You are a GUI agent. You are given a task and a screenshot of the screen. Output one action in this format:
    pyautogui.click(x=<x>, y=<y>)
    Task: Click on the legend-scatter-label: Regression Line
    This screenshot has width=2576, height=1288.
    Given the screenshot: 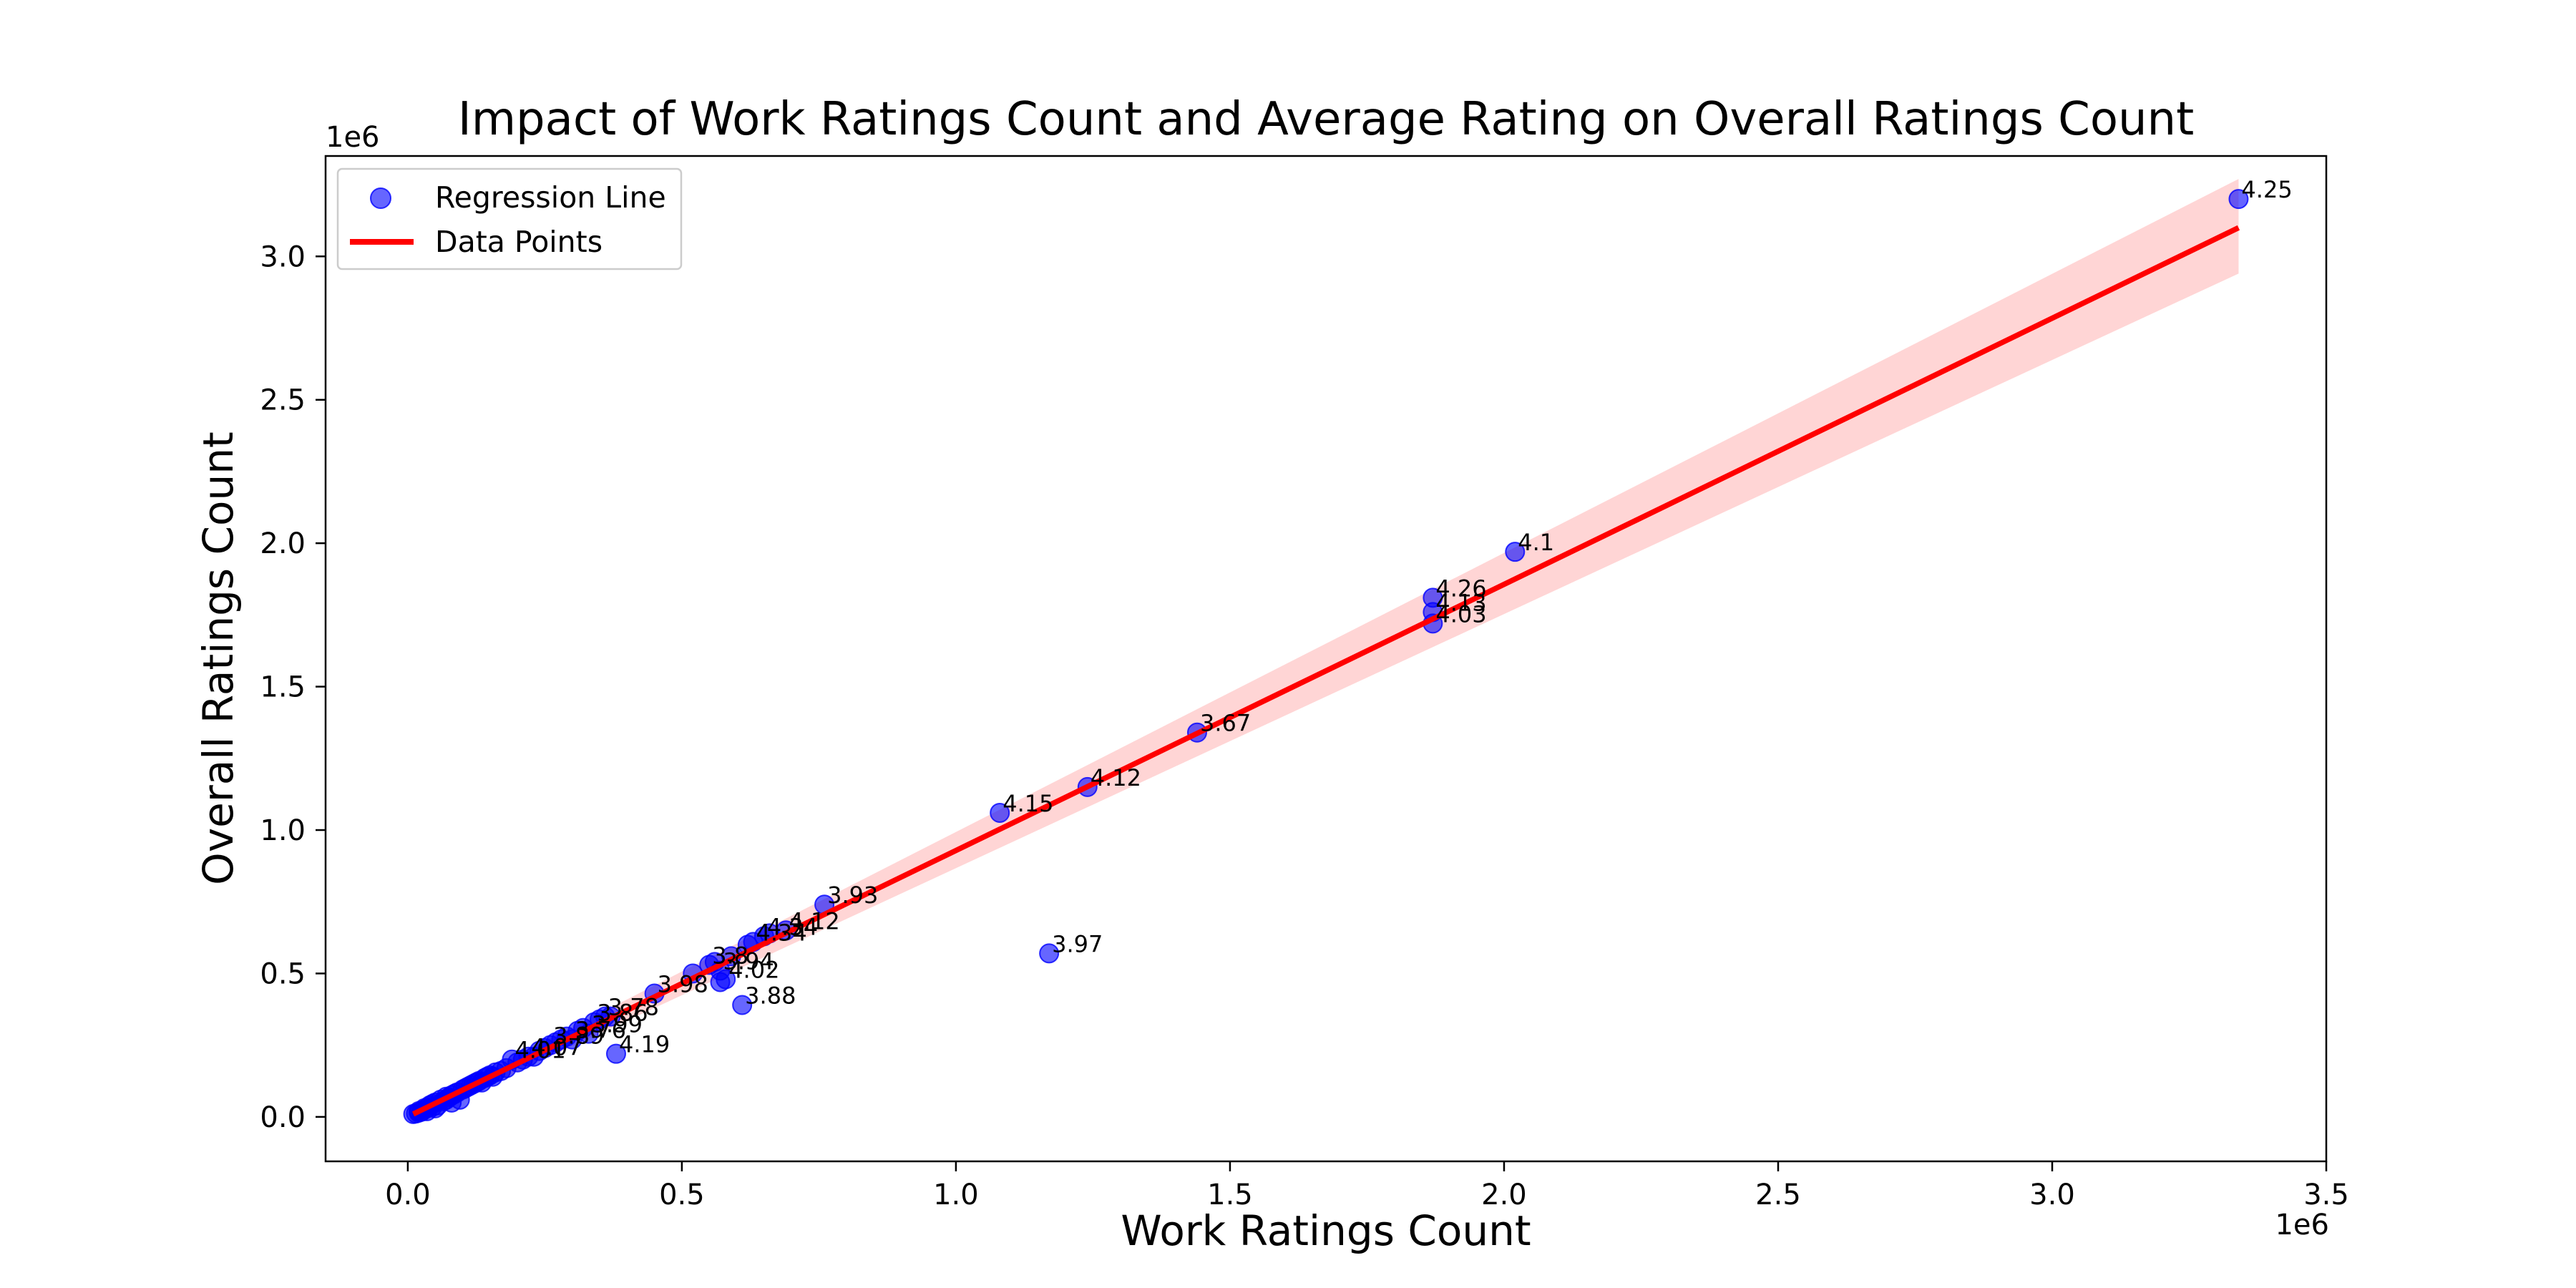 What is the action you would take?
    pyautogui.click(x=550, y=197)
    